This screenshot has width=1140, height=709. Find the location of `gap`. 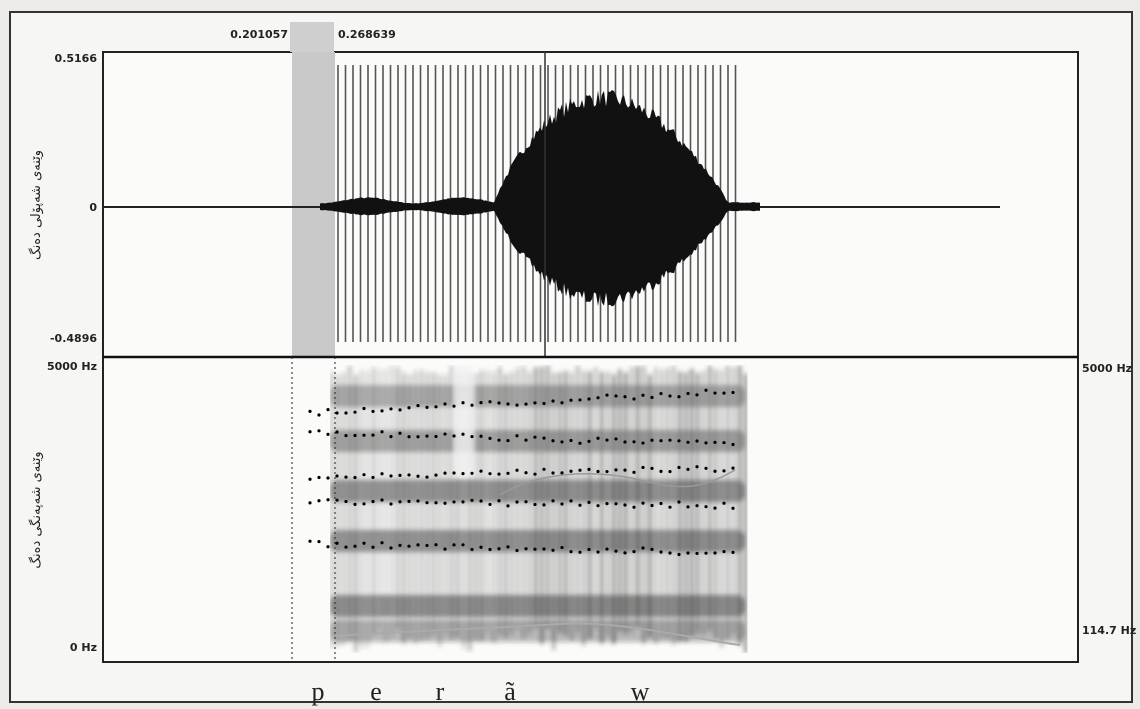

gap is located at coordinates (464, 420).